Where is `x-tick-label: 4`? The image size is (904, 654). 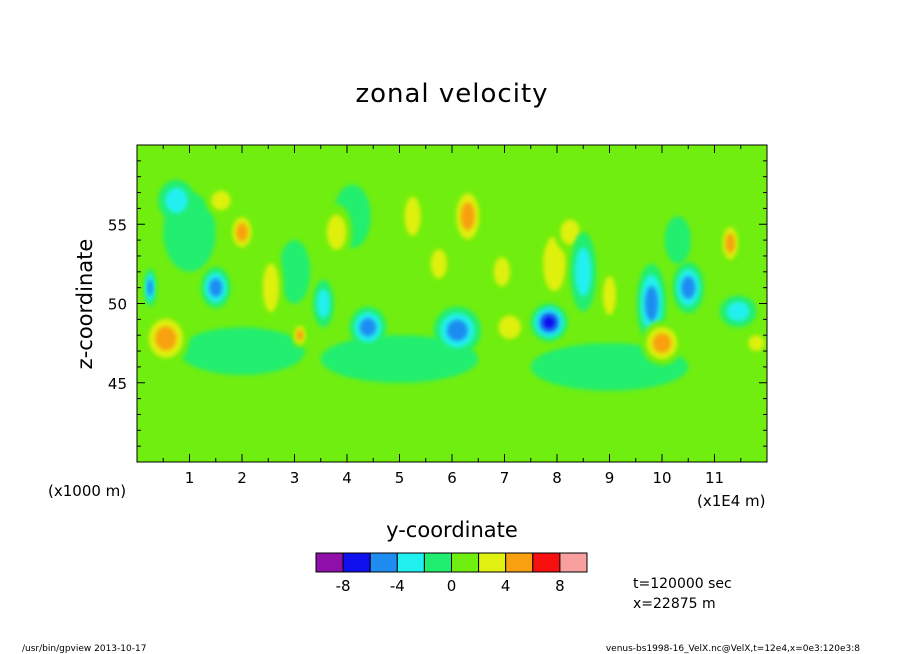 x-tick-label: 4 is located at coordinates (347, 478).